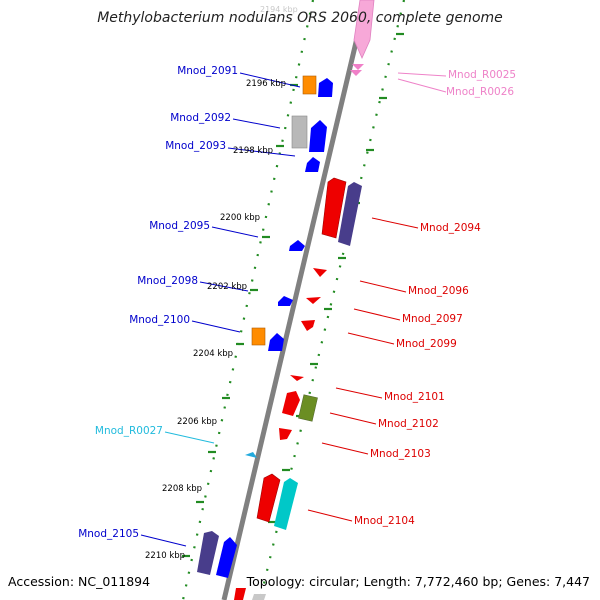  What do you see at coordinates (251, 455) in the screenshot?
I see `trna-feature-R0027` at bounding box center [251, 455].